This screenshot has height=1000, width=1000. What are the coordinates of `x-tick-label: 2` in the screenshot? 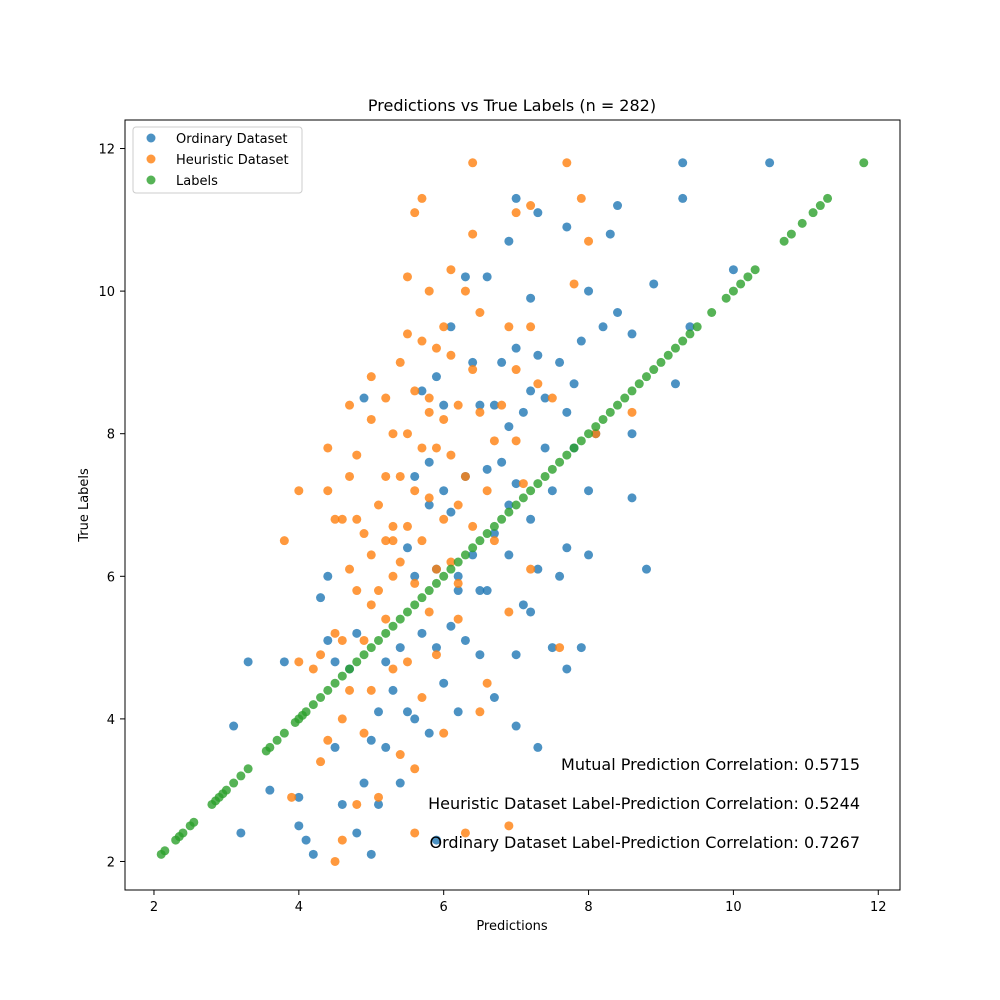 It's located at (154, 907).